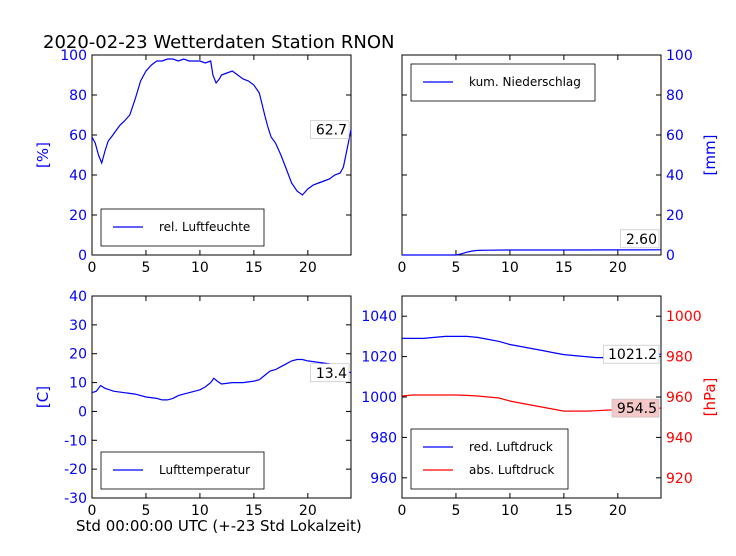 The image size is (736, 556). What do you see at coordinates (75, 441) in the screenshot?
I see `y-tick-label: -10` at bounding box center [75, 441].